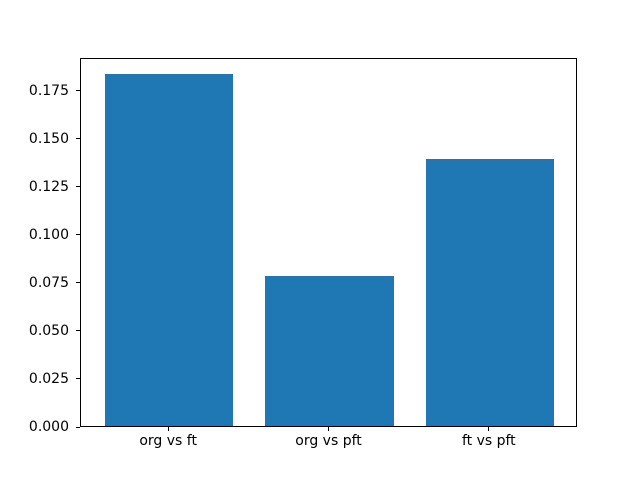 The image size is (640, 480). I want to click on y-axis-tick-label: 0.075, so click(48, 282).